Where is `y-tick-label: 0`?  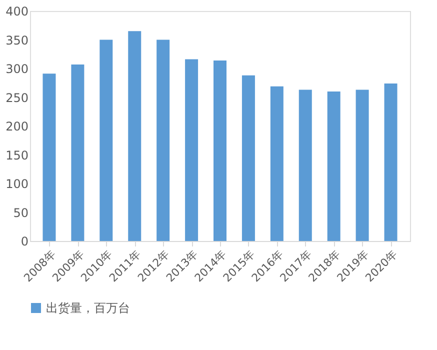 y-tick-label: 0 is located at coordinates (24, 241).